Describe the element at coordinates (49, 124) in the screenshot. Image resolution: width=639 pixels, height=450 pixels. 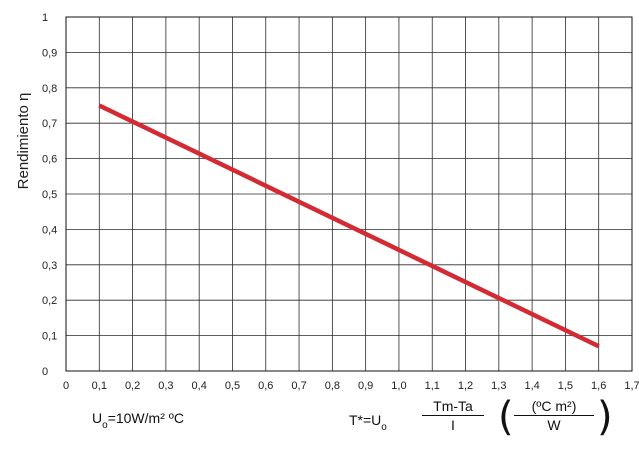
I see `y-tick-label: 0,7` at that location.